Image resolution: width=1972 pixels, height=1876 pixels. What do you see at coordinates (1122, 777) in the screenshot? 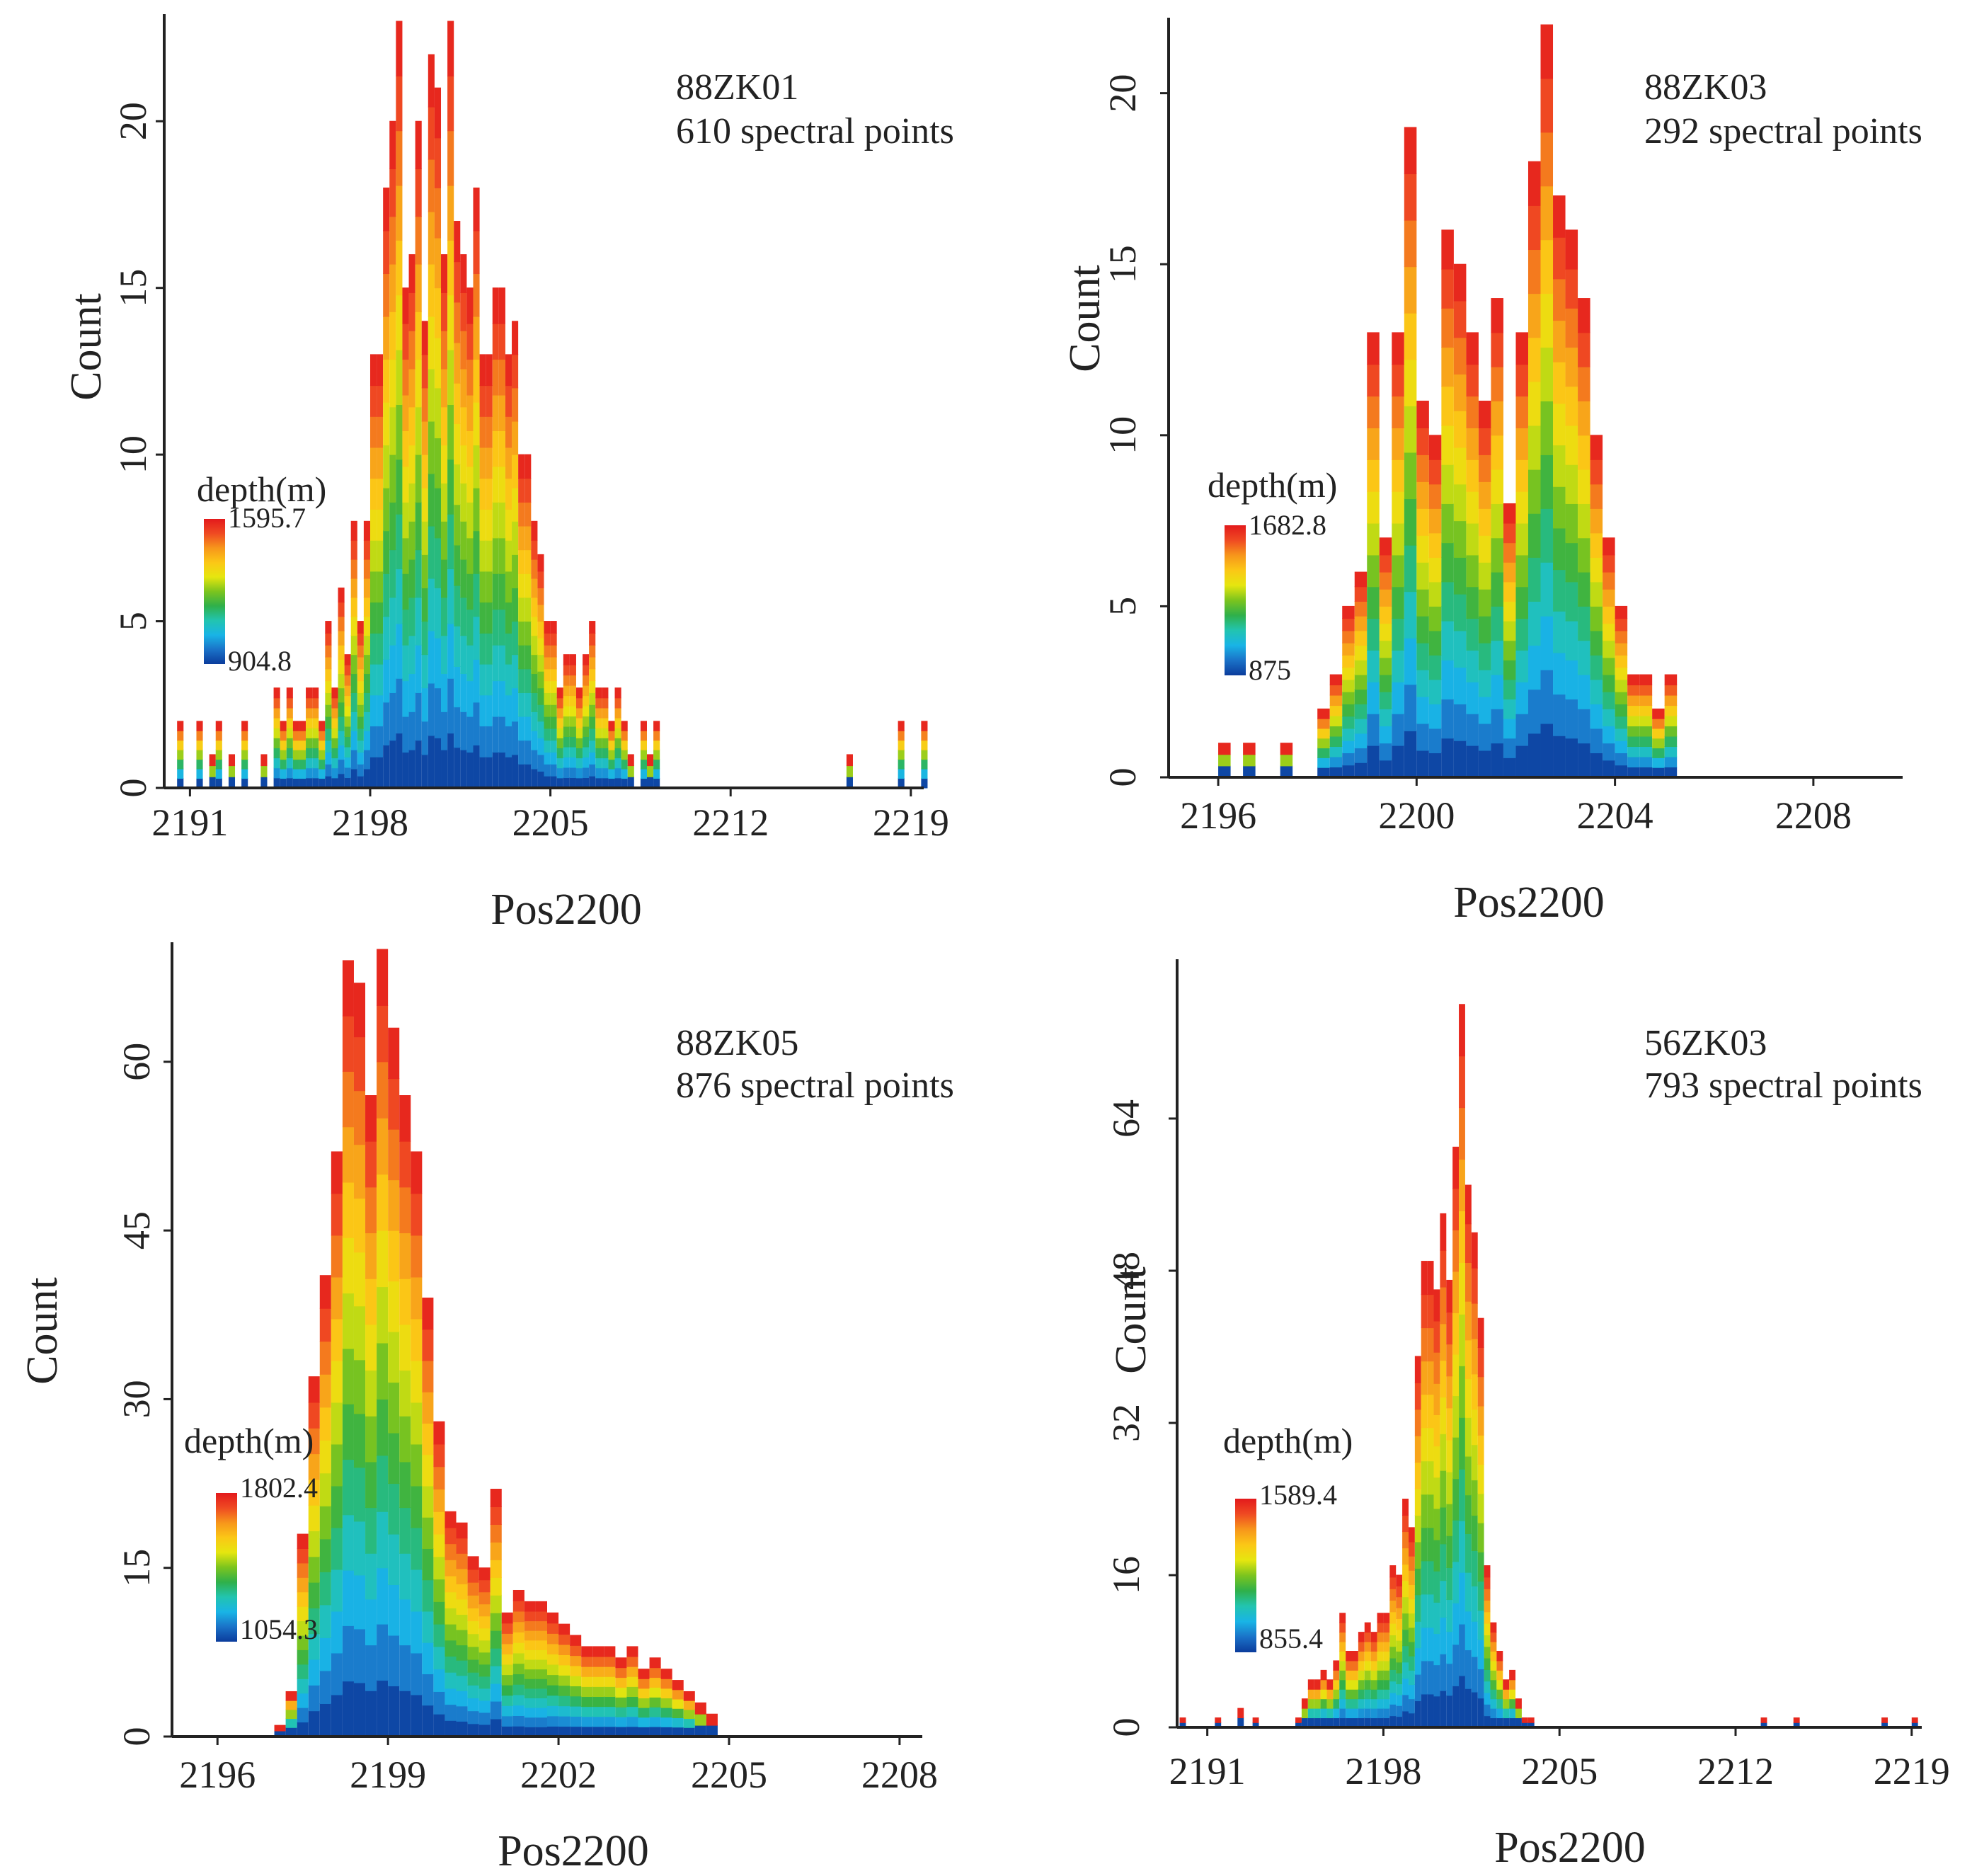
I see `y-tick-label: 0` at bounding box center [1122, 777].